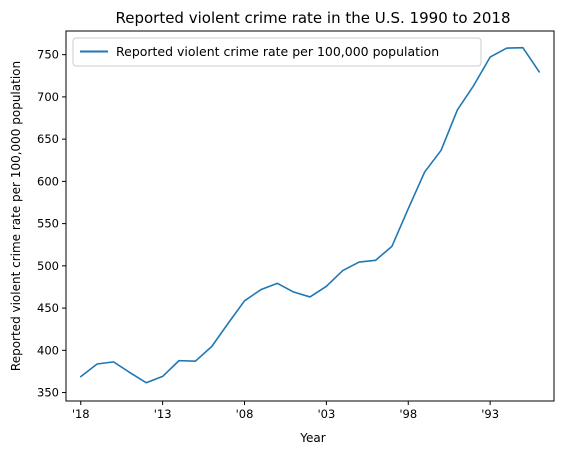 The height and width of the screenshot is (455, 571). Describe the element at coordinates (163, 414) in the screenshot. I see `x-tick-label: '13` at that location.